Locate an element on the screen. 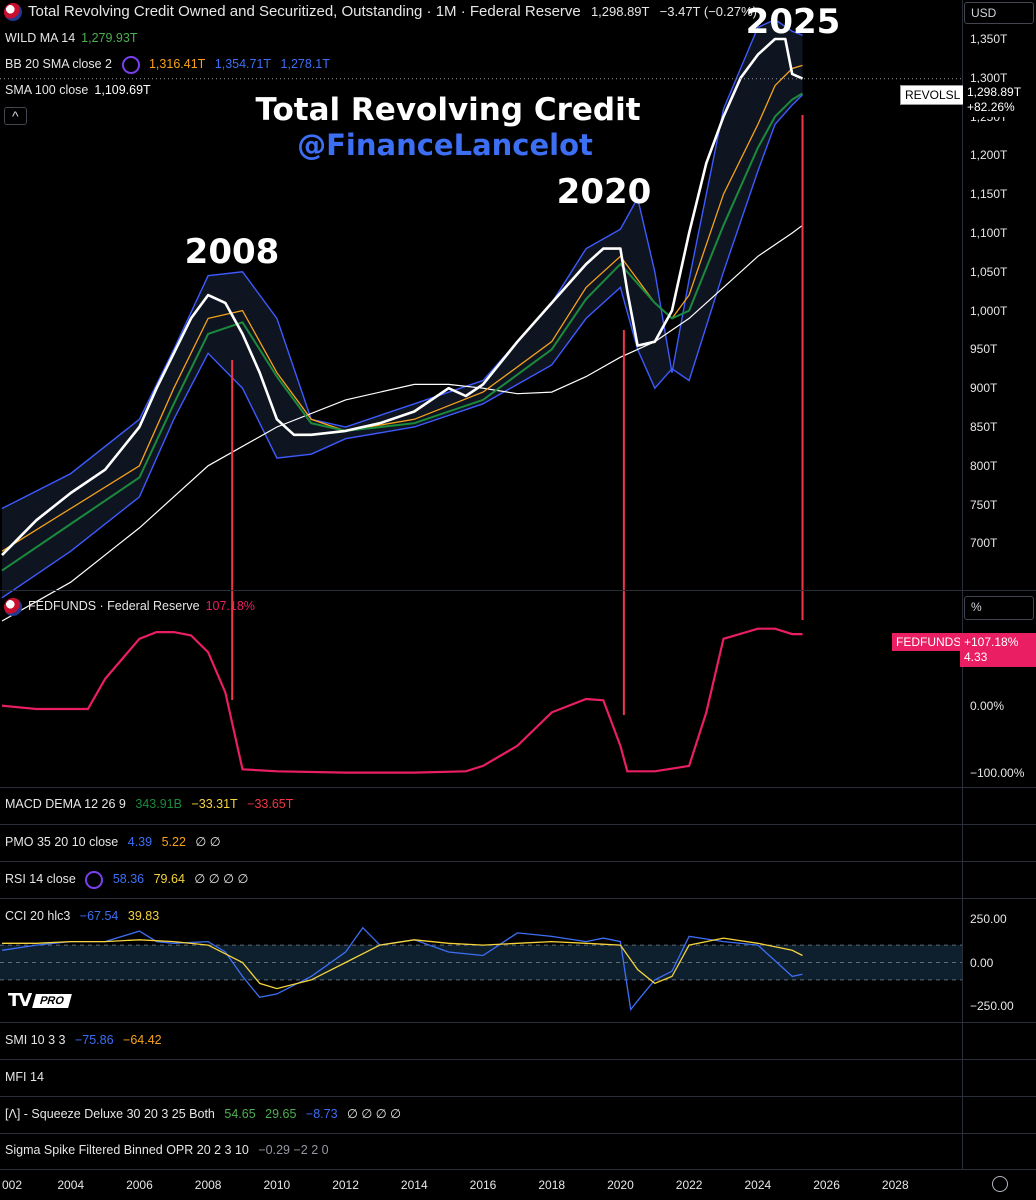  price-axis-tick: 1,050T is located at coordinates (989, 271).